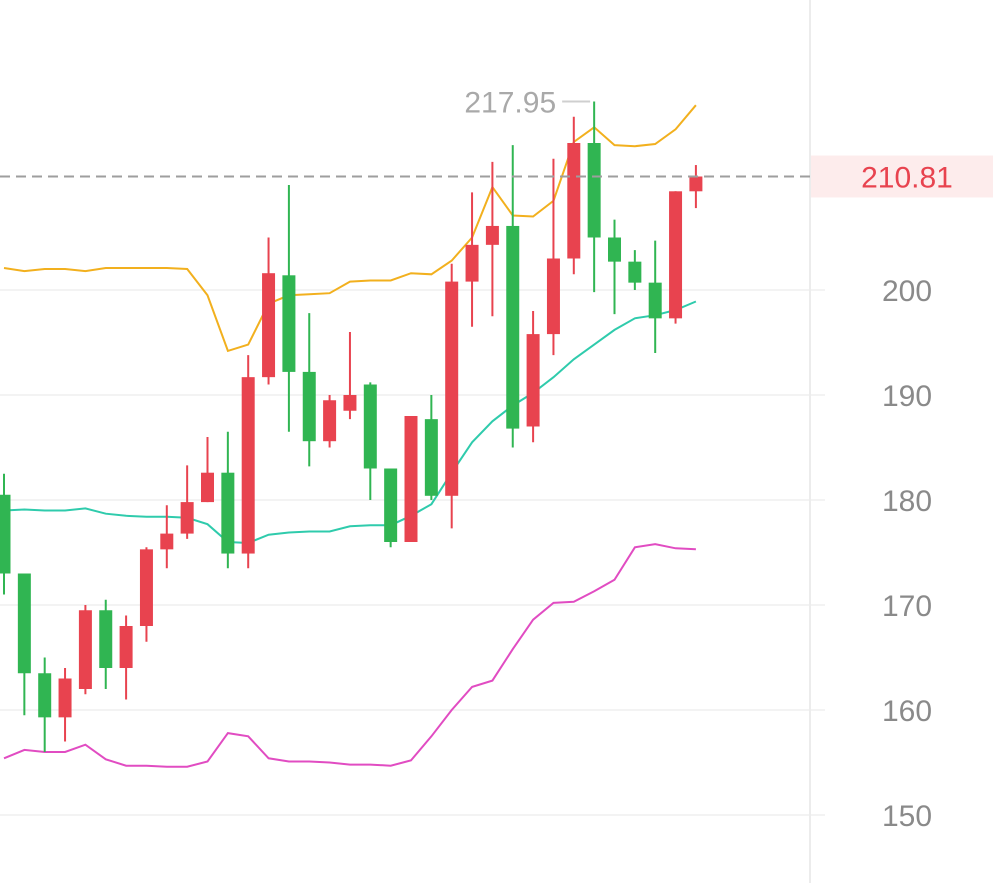  Describe the element at coordinates (907, 606) in the screenshot. I see `y-tick-label: 170` at that location.